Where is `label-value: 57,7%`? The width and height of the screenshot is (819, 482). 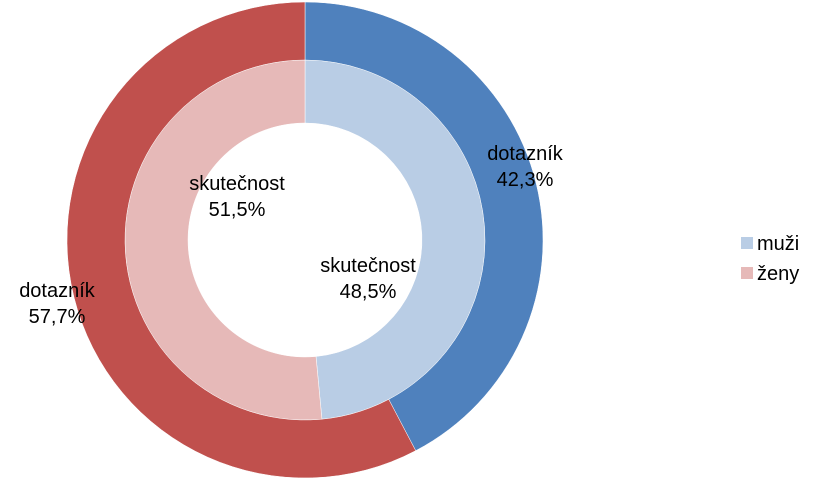 label-value: 57,7% is located at coordinates (57, 317).